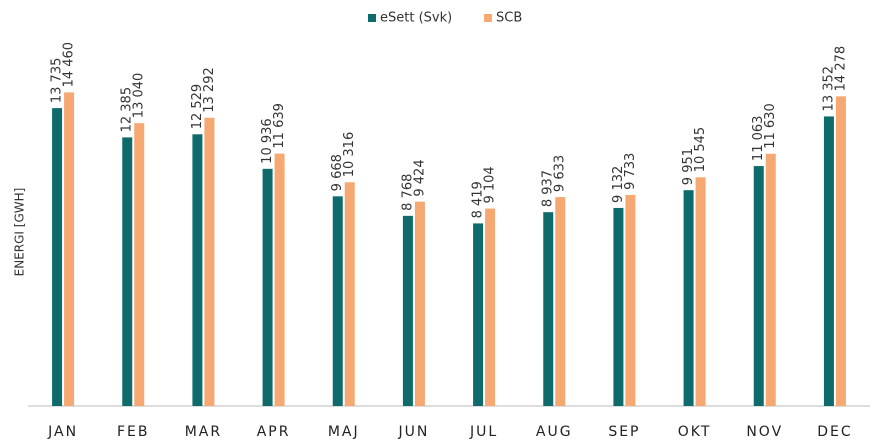 The height and width of the screenshot is (441, 873). I want to click on x-tick-label: DEC, so click(834, 432).